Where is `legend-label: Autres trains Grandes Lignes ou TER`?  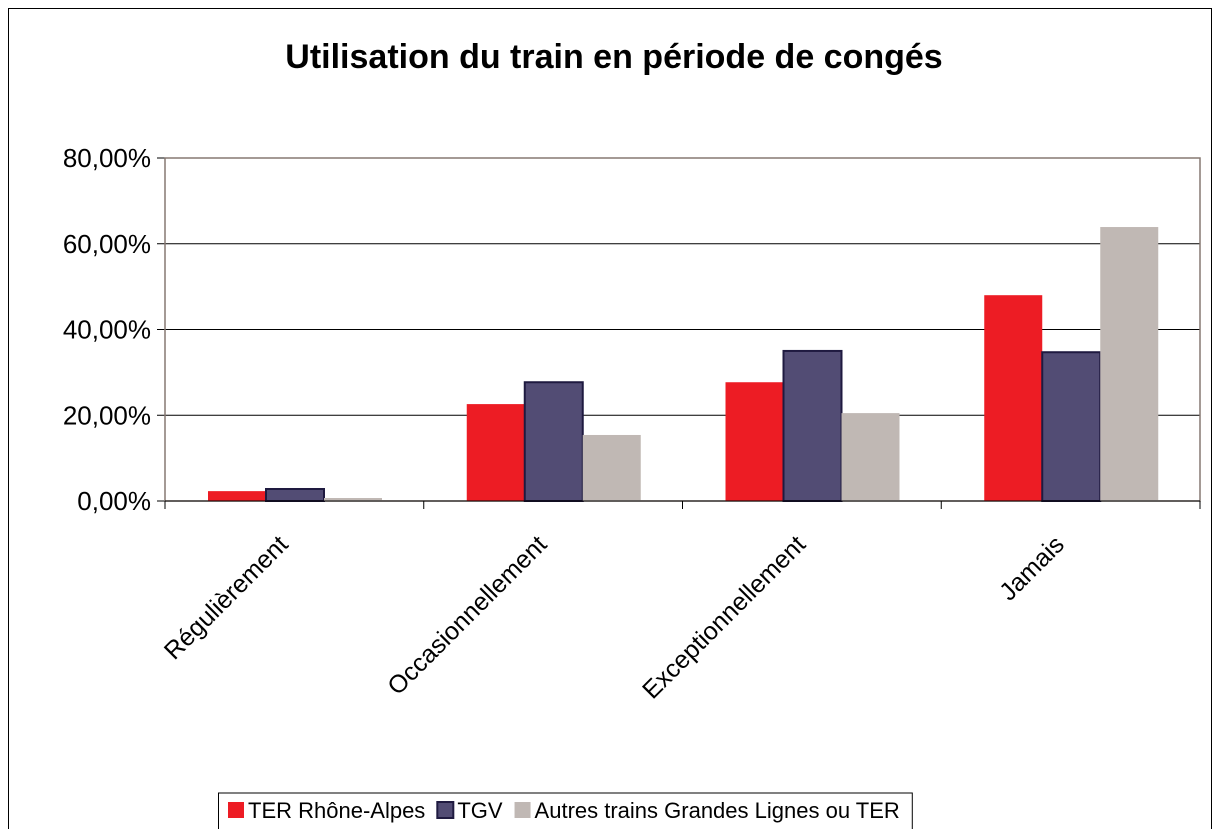 legend-label: Autres trains Grandes Lignes ou TER is located at coordinates (717, 810).